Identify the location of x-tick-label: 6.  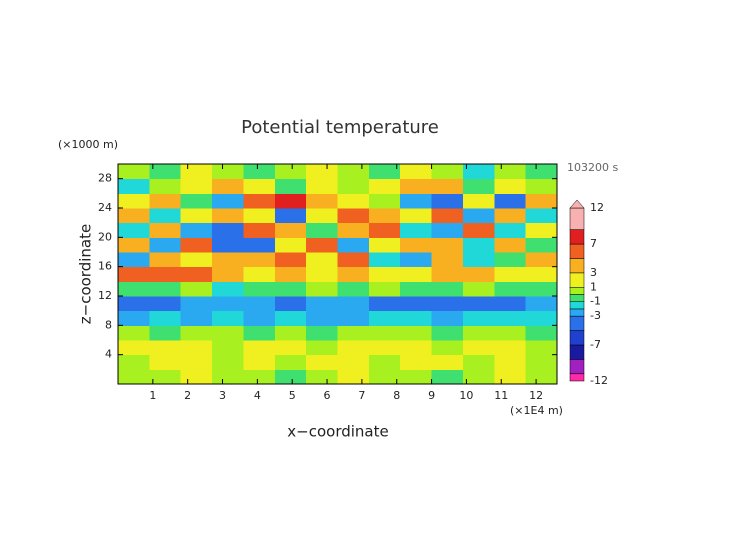
(327, 395).